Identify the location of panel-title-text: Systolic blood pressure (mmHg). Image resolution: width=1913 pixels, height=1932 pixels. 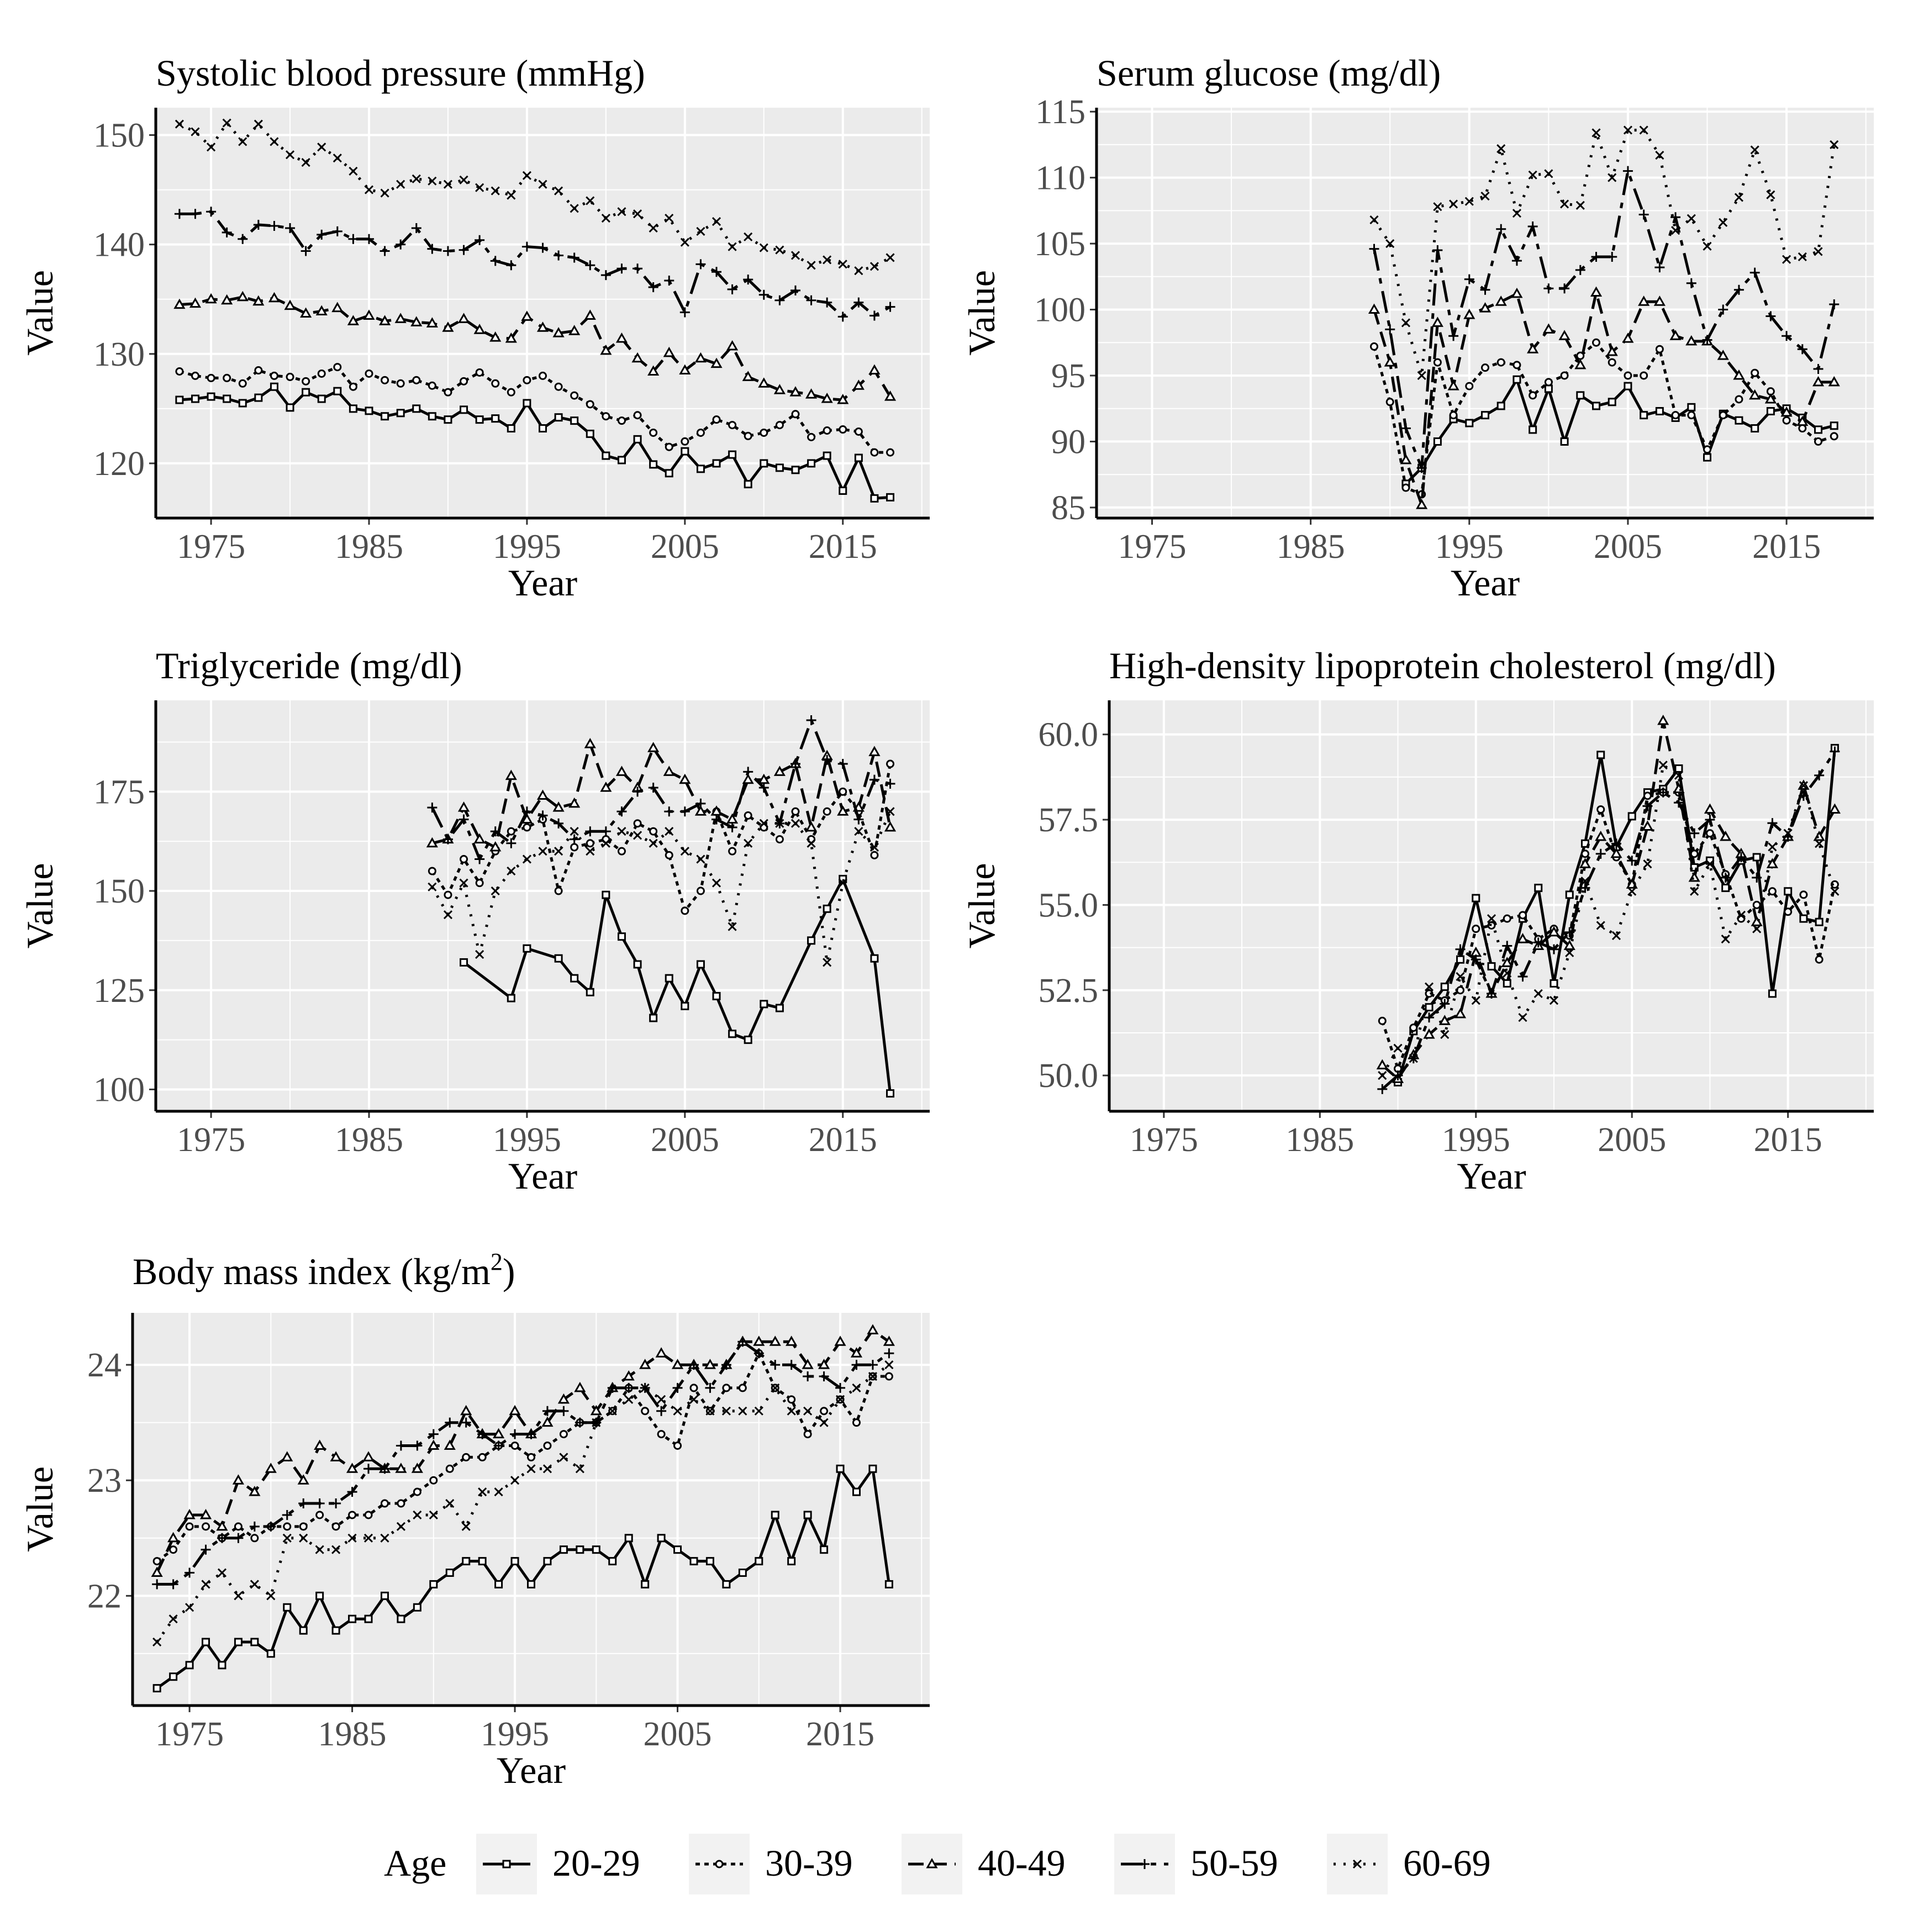
(400, 73).